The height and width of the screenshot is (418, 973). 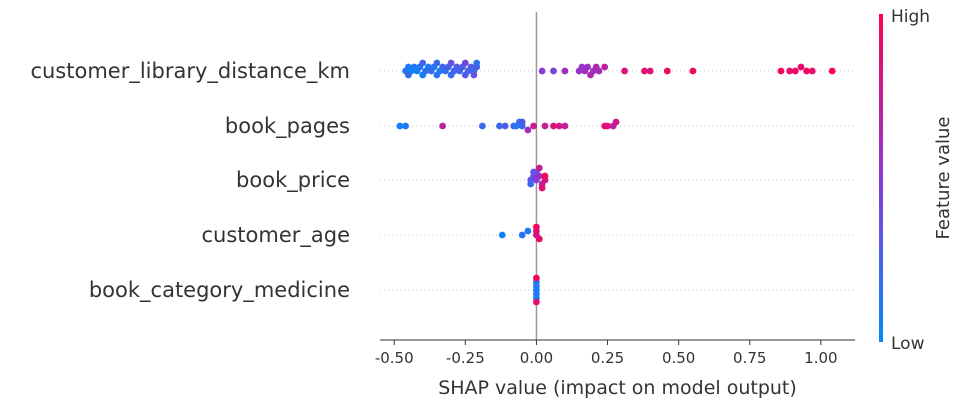 I want to click on colorbar-low-label: Low, so click(x=908, y=344).